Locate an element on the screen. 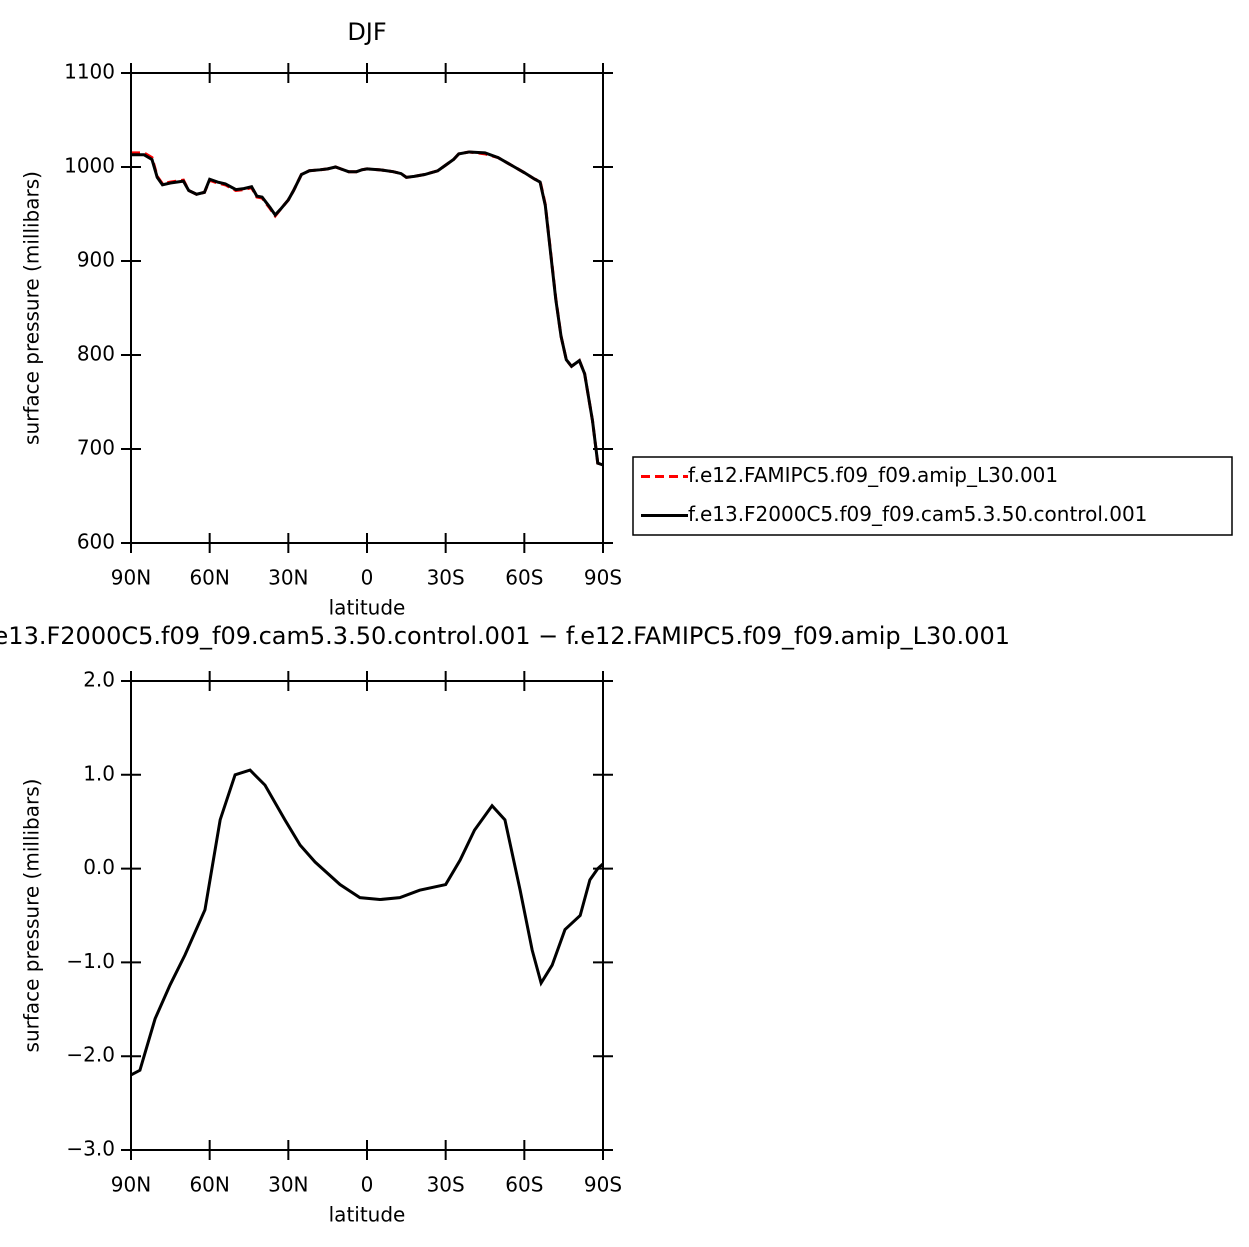 This screenshot has width=1249, height=1247. y-tick-label: 2.0 is located at coordinates (99, 680).